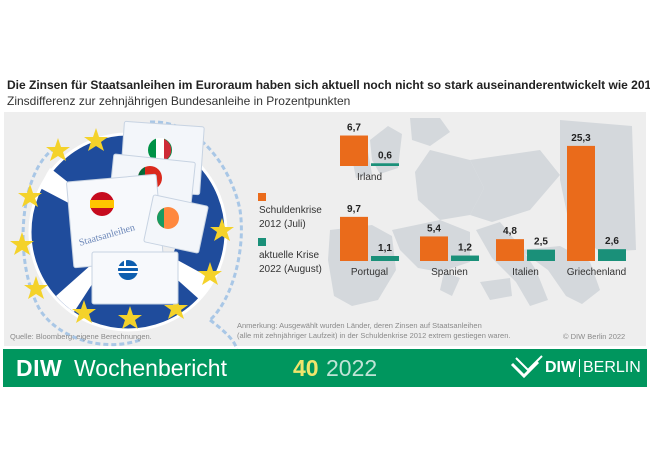 This screenshot has height=450, width=650. Describe the element at coordinates (369, 177) in the screenshot. I see `category-label-irland: Irland` at that location.